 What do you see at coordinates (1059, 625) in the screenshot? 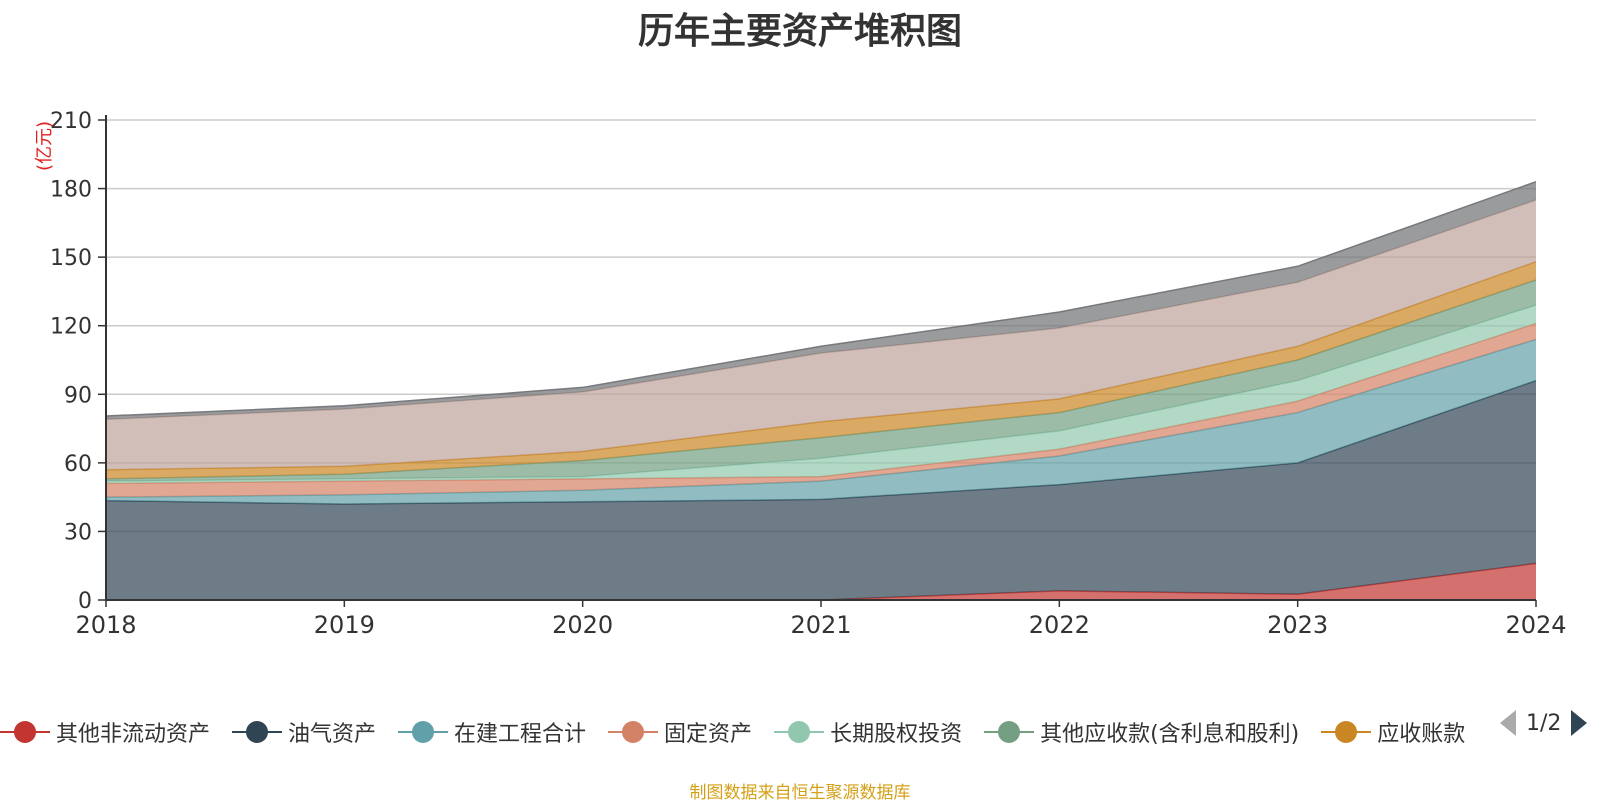
I see `x-tick-label: 2022` at bounding box center [1059, 625].